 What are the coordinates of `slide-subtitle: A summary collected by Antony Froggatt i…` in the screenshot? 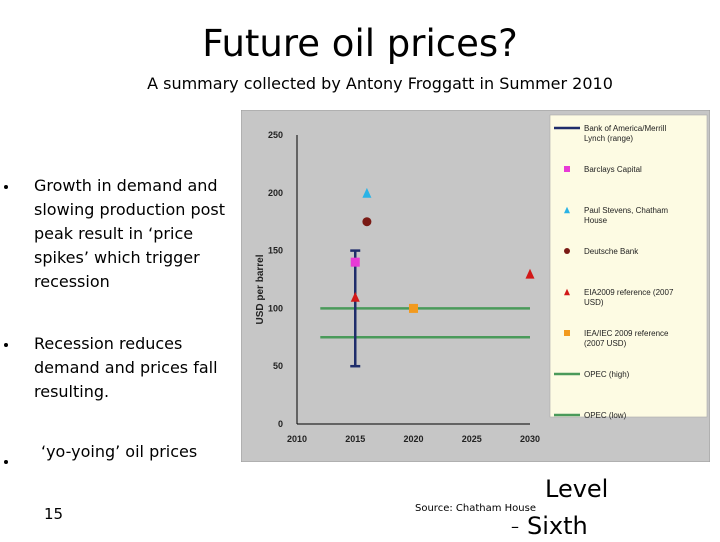 It's located at (380, 83).